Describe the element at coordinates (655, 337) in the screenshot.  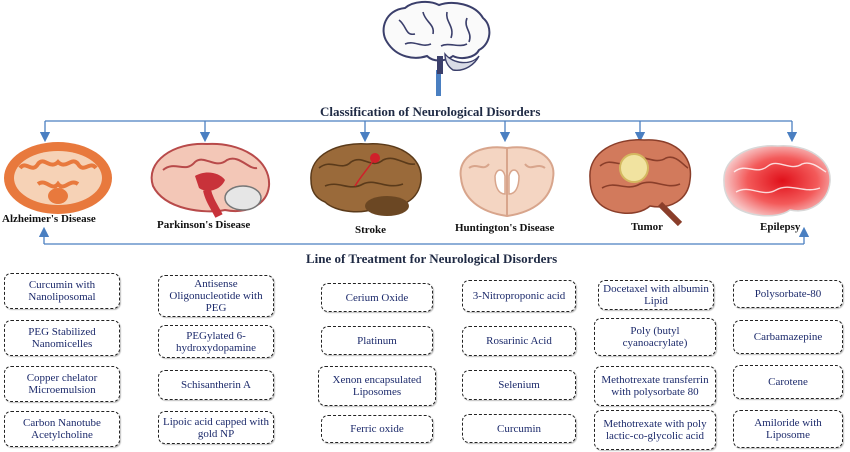
I see `treatment-box: Poly (butyl cyanoacrylate)` at that location.